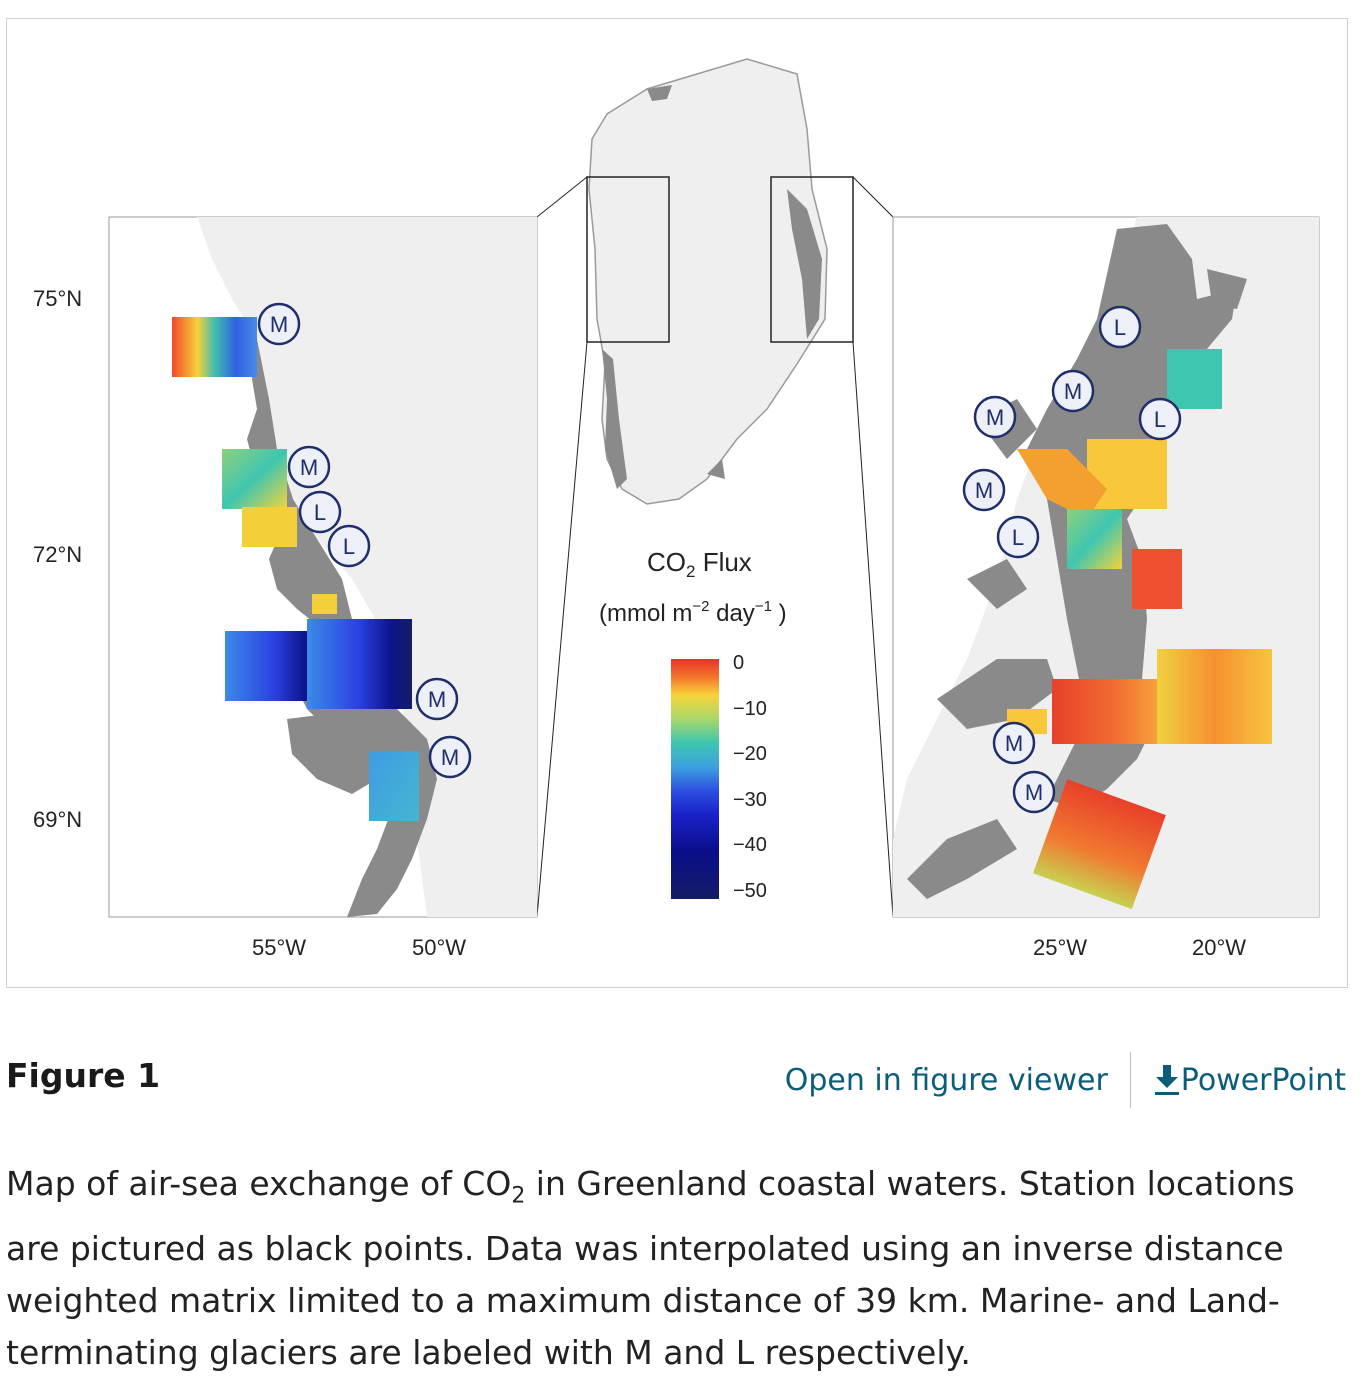  I want to click on svg-text: 0, so click(738, 663).